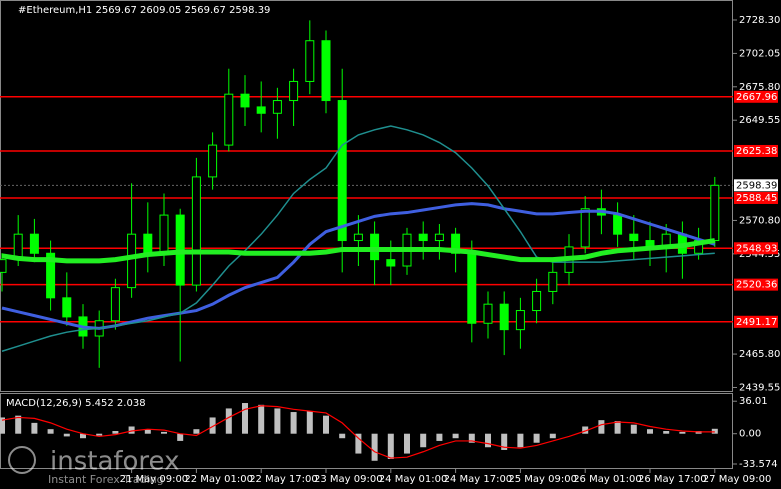  Describe the element at coordinates (358, 432) in the screenshot. I see `macd-signal` at that location.